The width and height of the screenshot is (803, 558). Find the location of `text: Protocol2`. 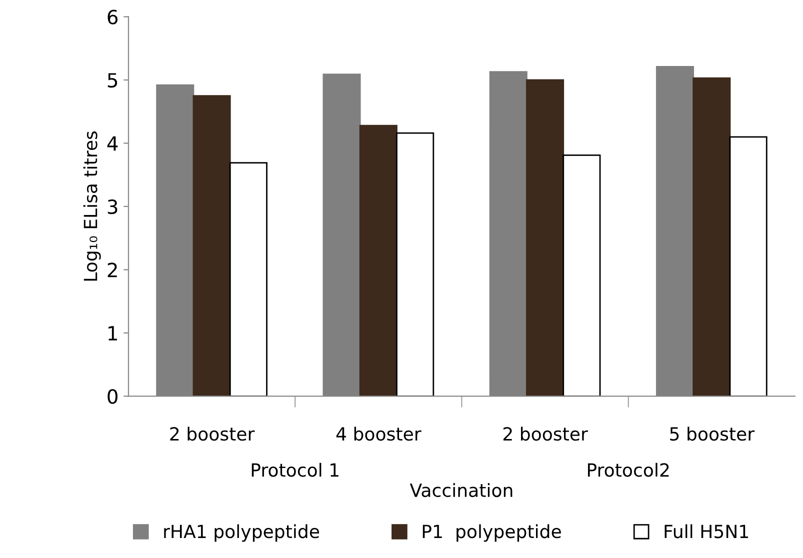

text: Protocol2 is located at coordinates (628, 469).